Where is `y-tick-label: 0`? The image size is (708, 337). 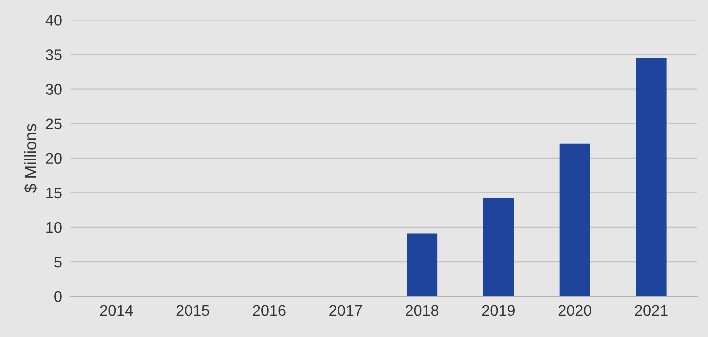 y-tick-label: 0 is located at coordinates (58, 296).